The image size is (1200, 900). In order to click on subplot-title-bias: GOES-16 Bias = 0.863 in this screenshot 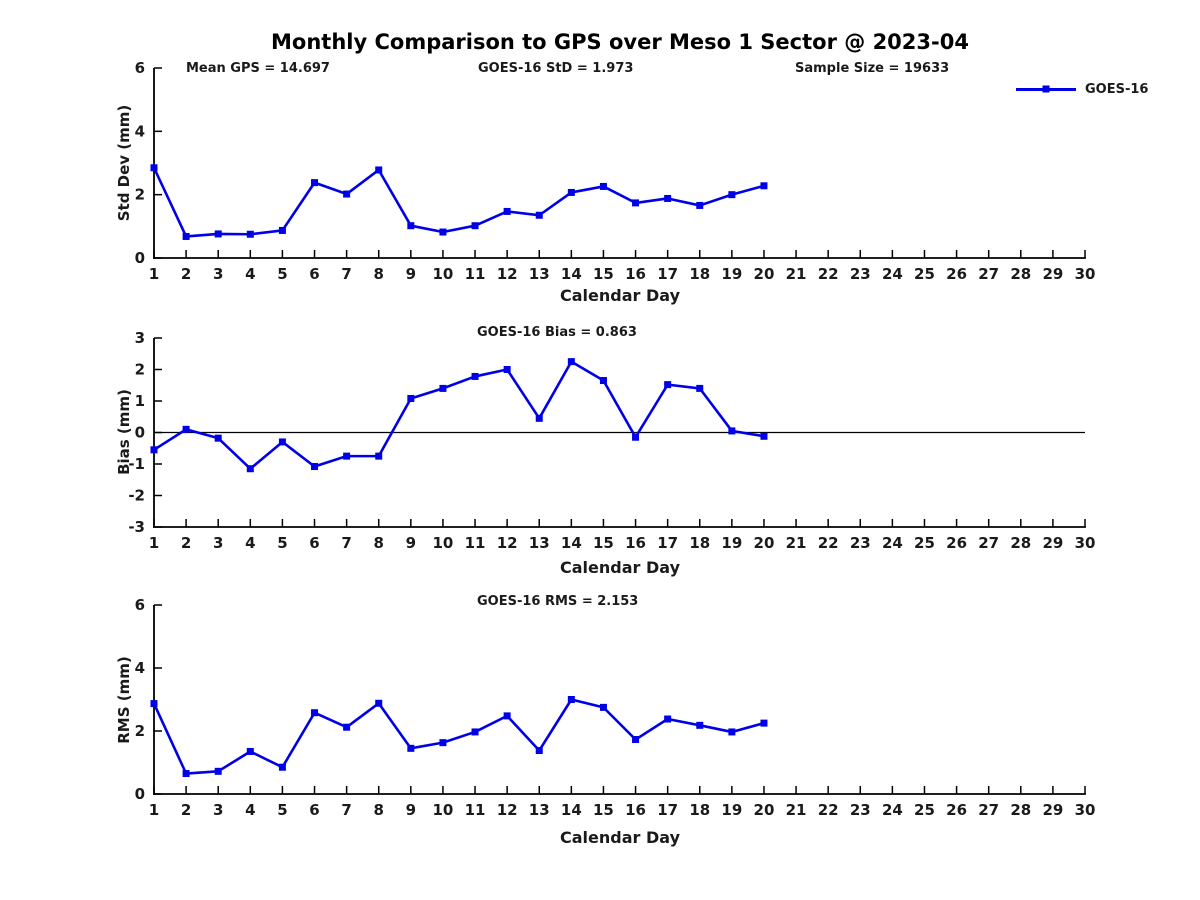, I will do `click(557, 332)`.